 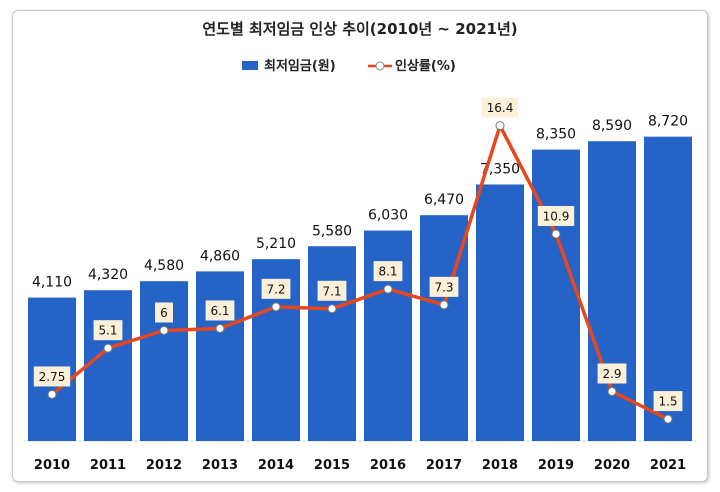 I want to click on line-label-2010: 2.75, so click(x=52, y=377).